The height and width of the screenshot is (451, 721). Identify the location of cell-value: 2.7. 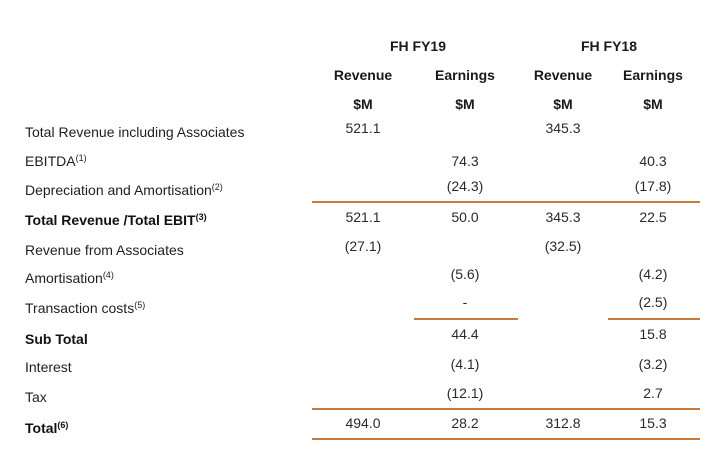
(653, 393).